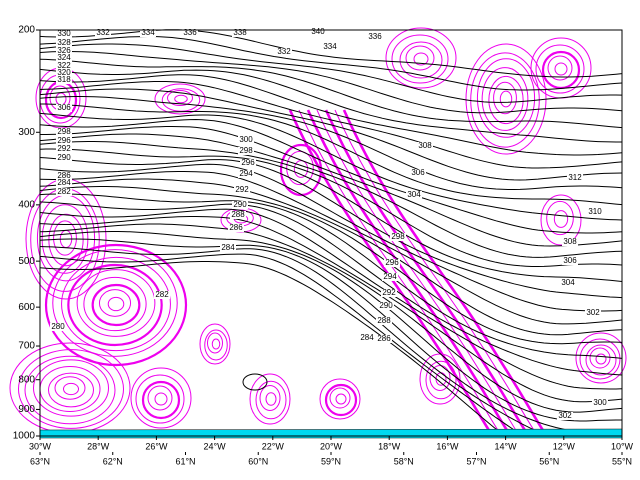  Describe the element at coordinates (240, 32) in the screenshot. I see `contour-label: 338` at that location.